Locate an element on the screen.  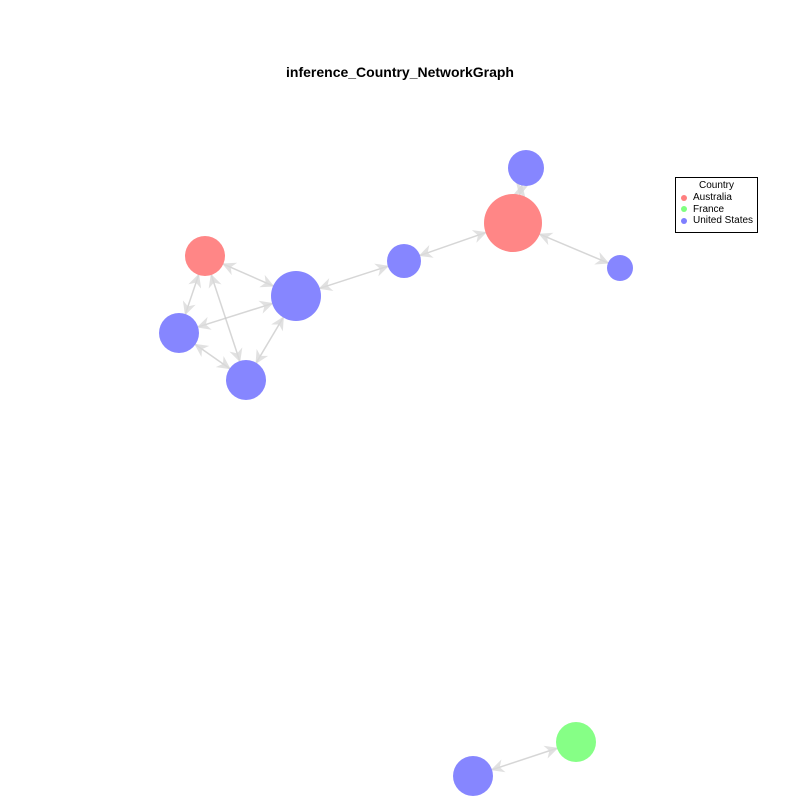
edge-n2-n5 is located at coordinates (354, 277).